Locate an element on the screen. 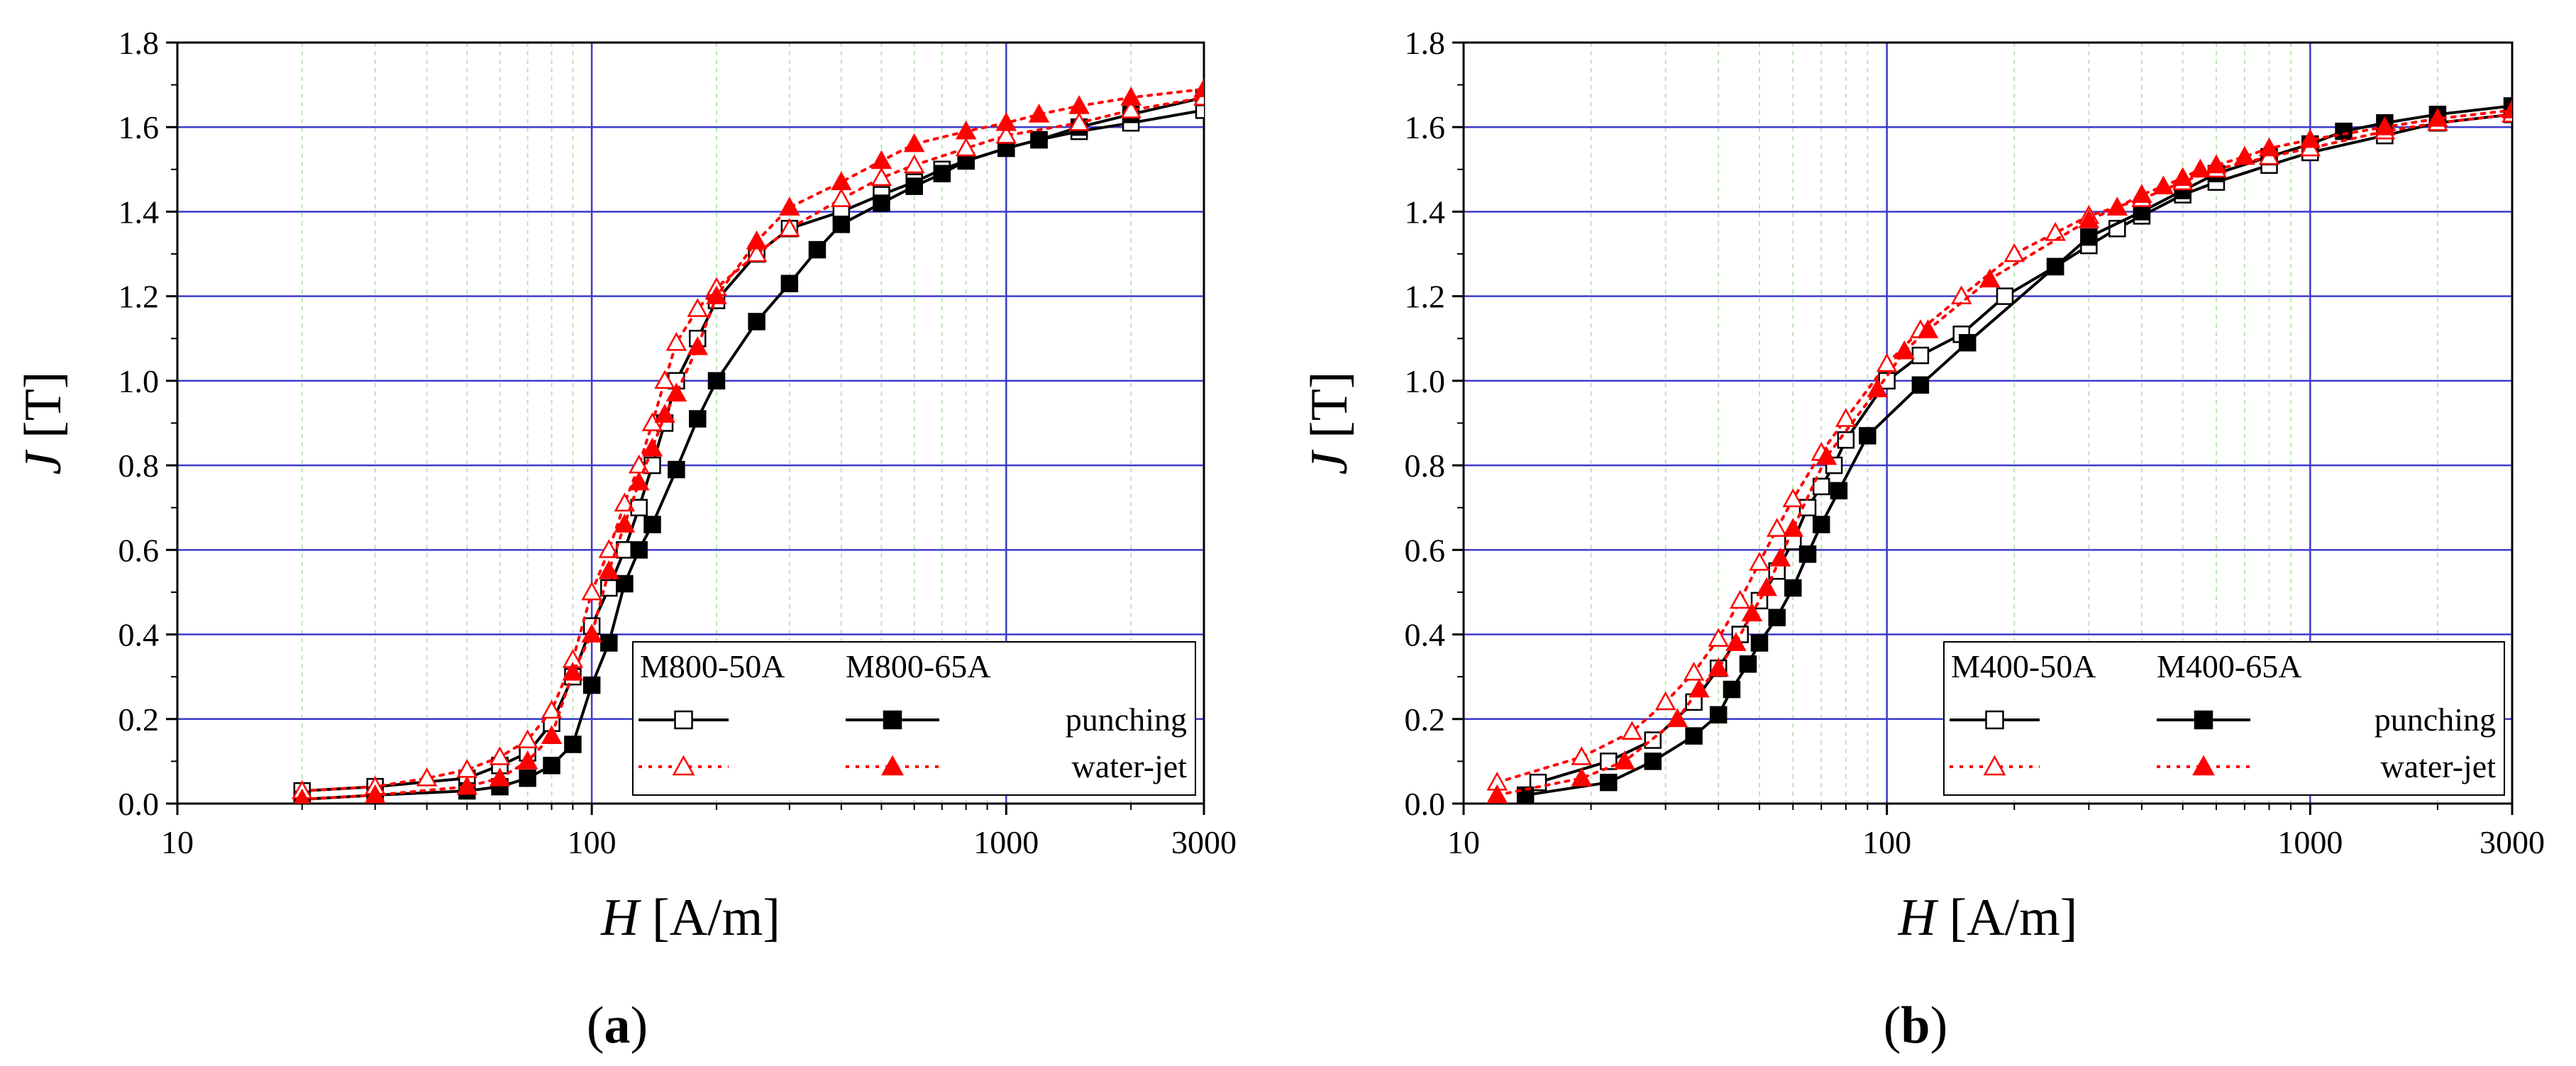 This screenshot has width=2576, height=1066. panel-label-open: ( is located at coordinates (595, 1025).